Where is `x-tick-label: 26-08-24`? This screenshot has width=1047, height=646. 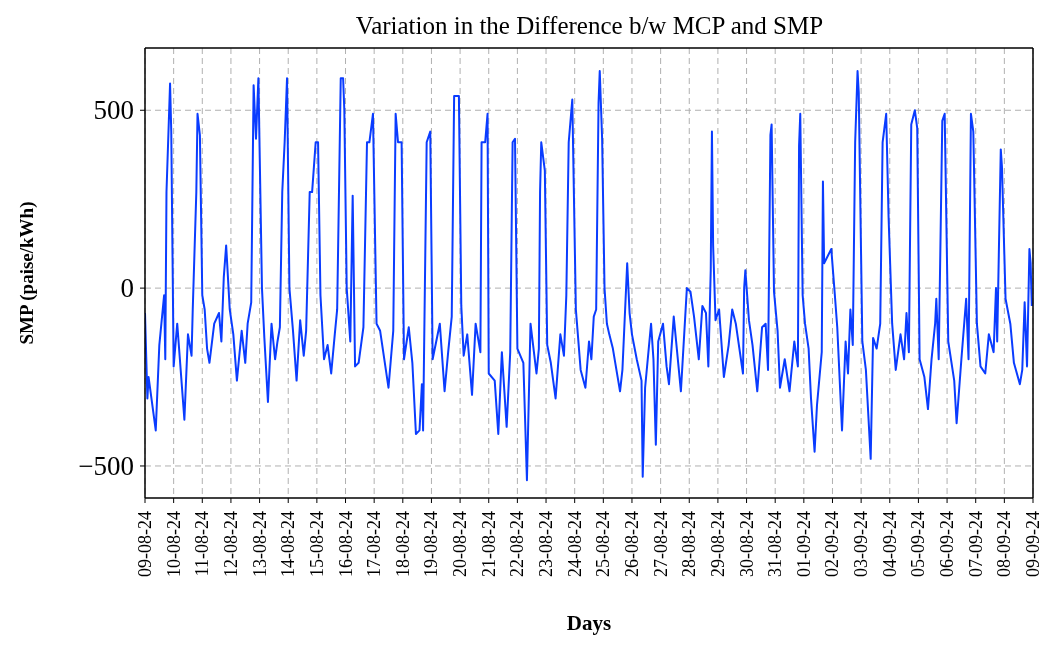 x-tick-label: 26-08-24 is located at coordinates (631, 544).